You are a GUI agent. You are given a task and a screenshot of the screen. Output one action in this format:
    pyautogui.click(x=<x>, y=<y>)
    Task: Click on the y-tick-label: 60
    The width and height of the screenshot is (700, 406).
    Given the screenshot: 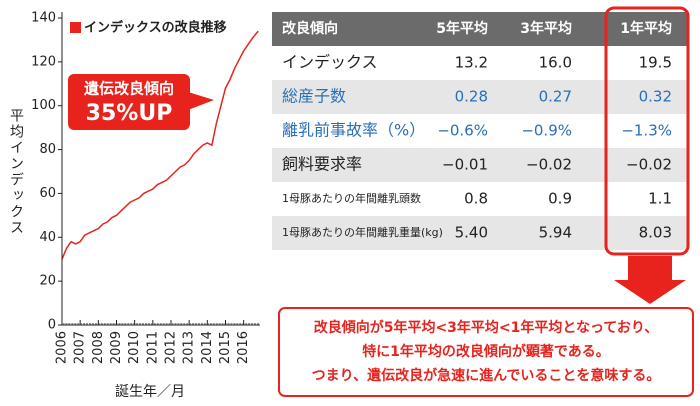 What is the action you would take?
    pyautogui.click(x=47, y=193)
    